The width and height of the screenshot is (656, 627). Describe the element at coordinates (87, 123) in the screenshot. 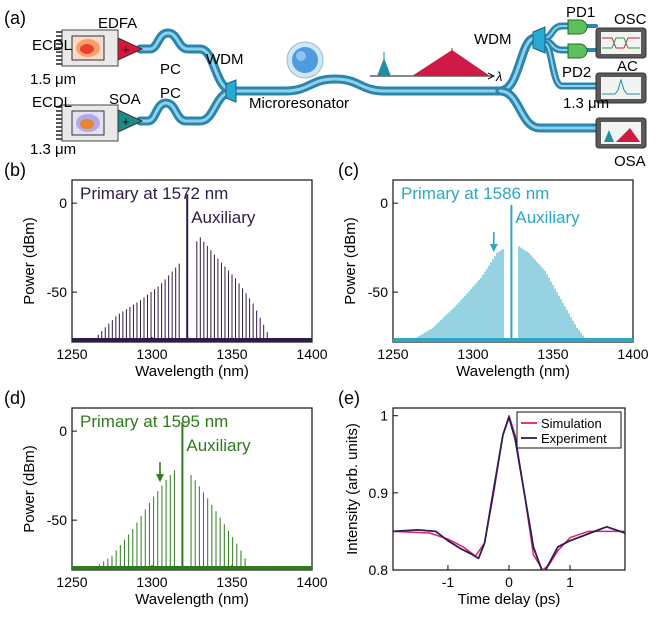

I see `ecdl-laser-bottom-icon` at that location.